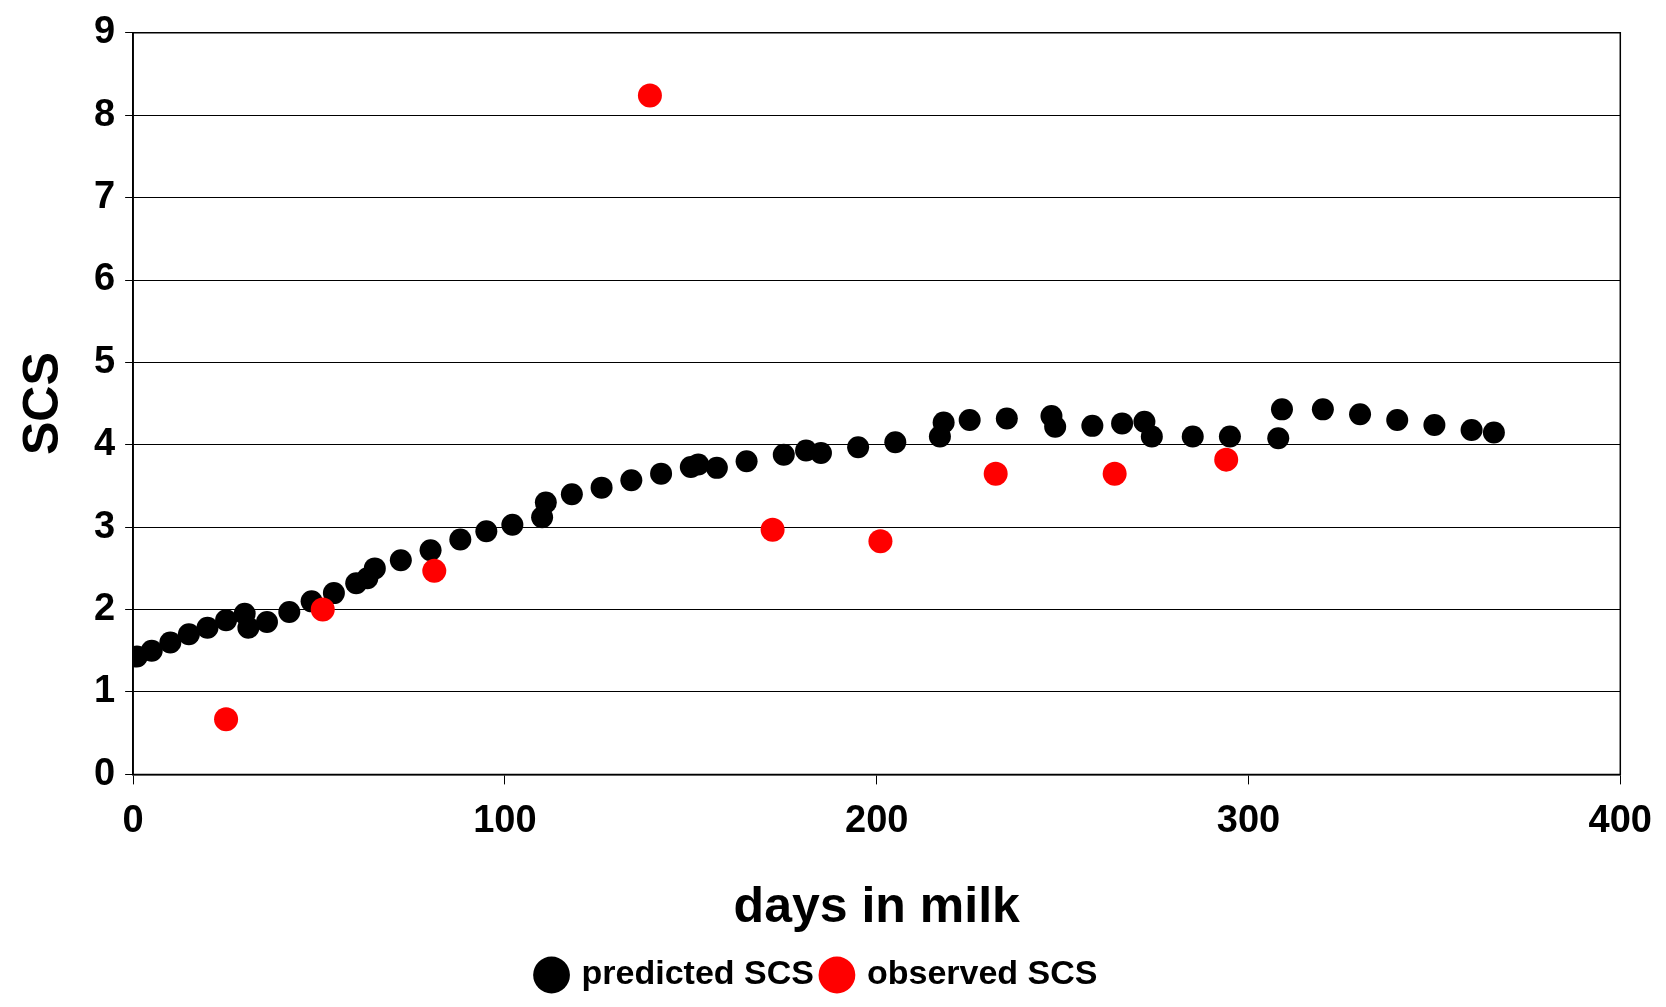  What do you see at coordinates (40, 404) in the screenshot?
I see `y-axis-title: SCS` at bounding box center [40, 404].